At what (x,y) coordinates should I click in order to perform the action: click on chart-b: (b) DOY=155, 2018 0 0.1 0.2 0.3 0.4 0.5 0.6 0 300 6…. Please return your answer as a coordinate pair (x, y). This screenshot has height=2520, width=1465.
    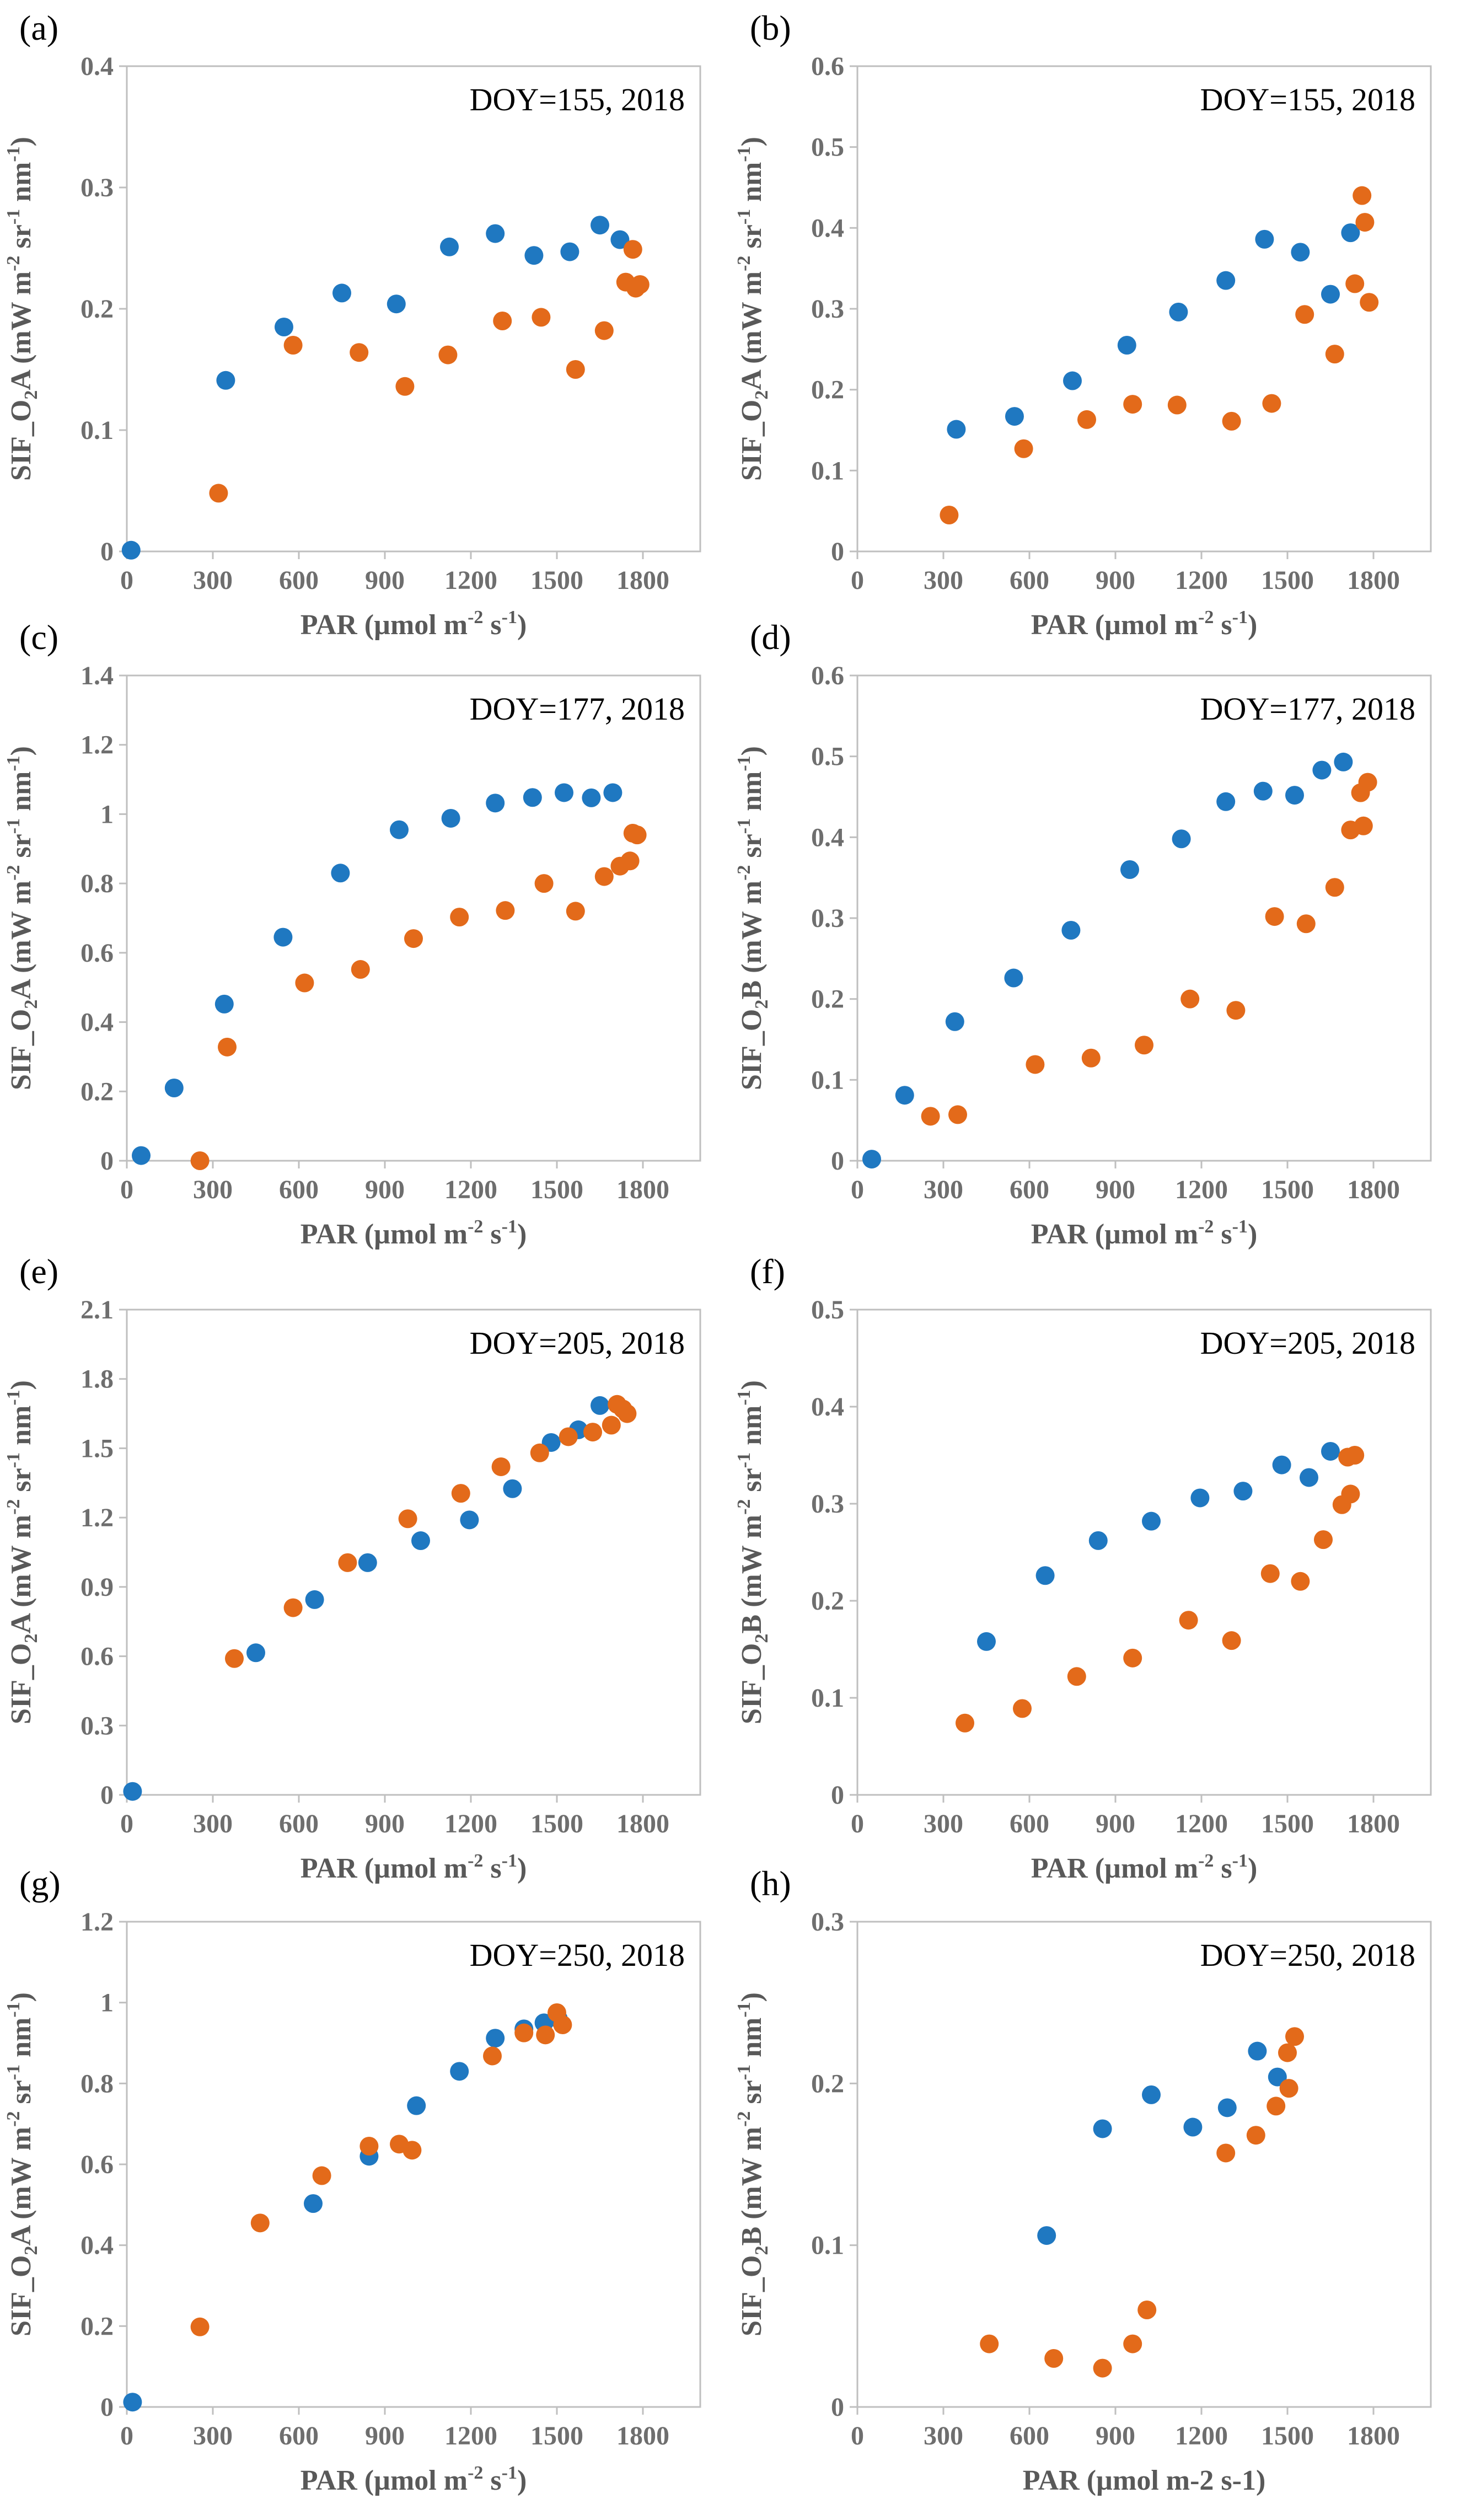
    Looking at the image, I should click on (1083, 324).